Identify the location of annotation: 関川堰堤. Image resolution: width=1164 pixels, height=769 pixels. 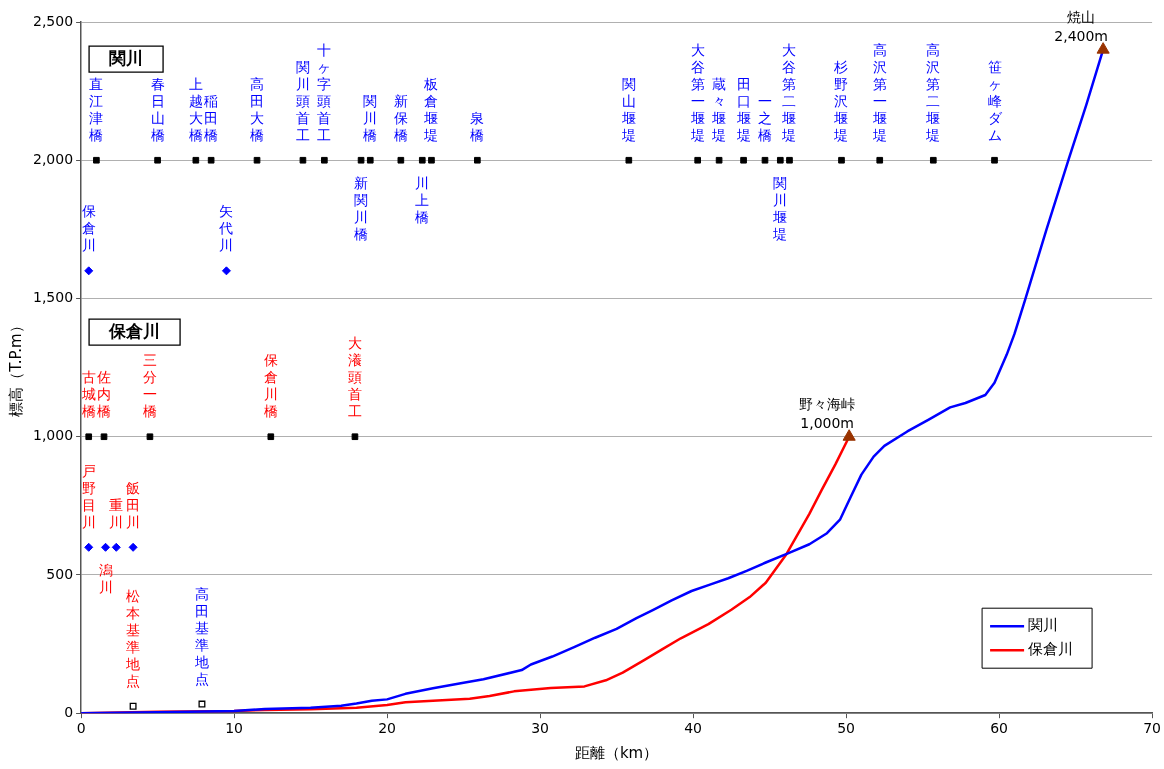
(780, 208).